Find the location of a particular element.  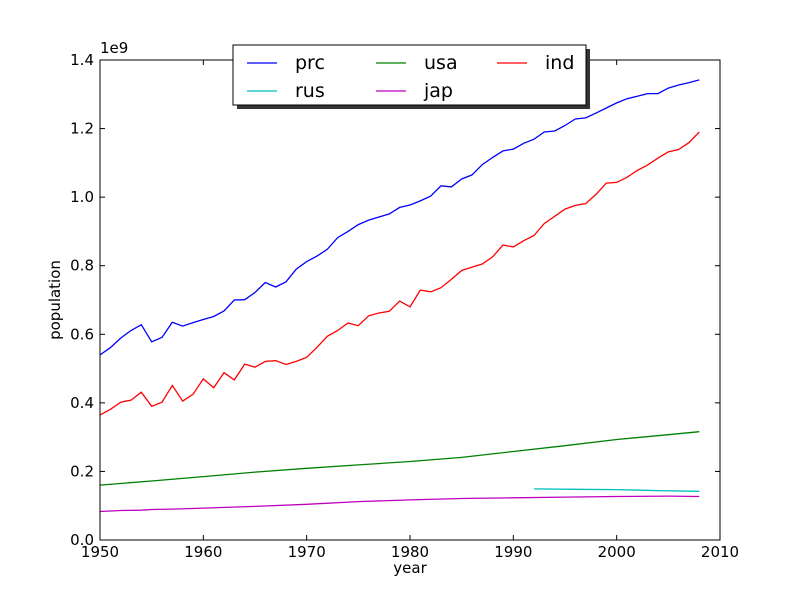

legend: prc usa ind rus jap is located at coordinates (411, 76).